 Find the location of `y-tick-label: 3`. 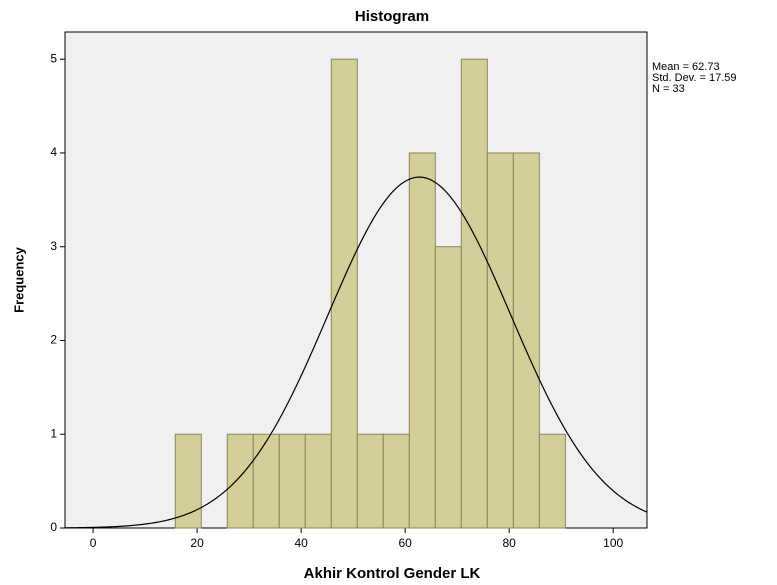

y-tick-label: 3 is located at coordinates (53, 246).